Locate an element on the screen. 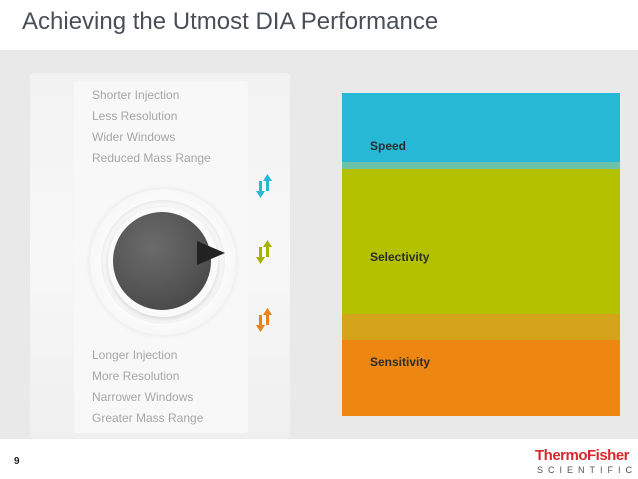  dial-pointer-icon is located at coordinates (211, 253).